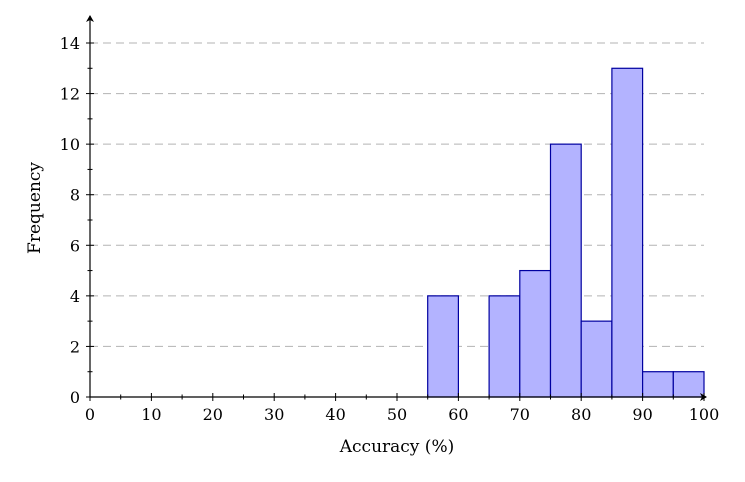  What do you see at coordinates (396, 447) in the screenshot?
I see `x-axis-label: Accuracy (%)` at bounding box center [396, 447].